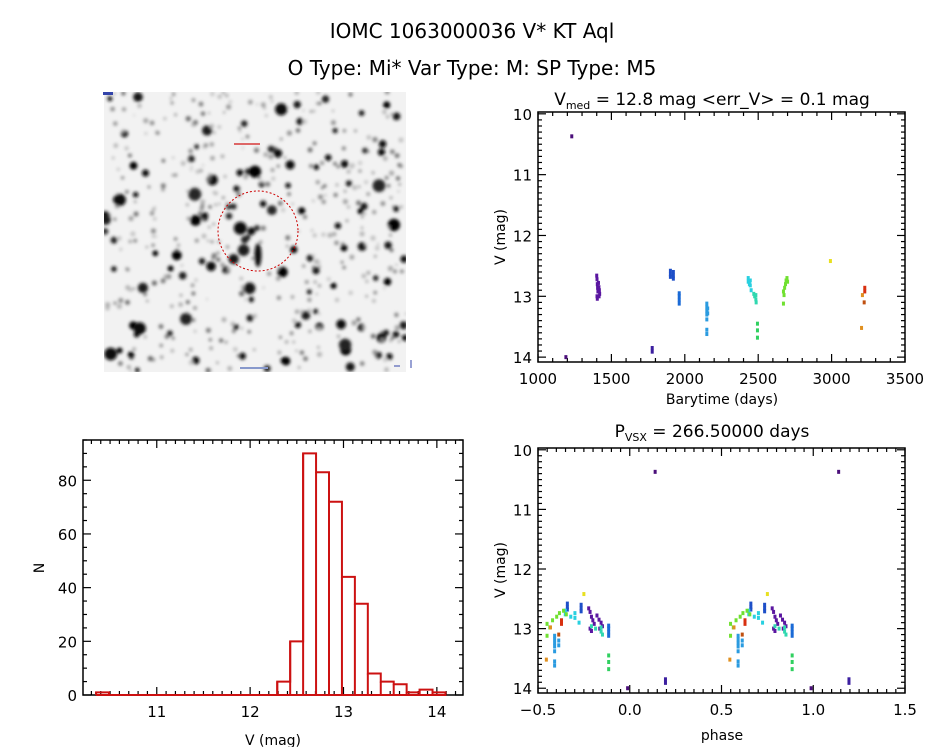 The image size is (944, 747). What do you see at coordinates (501, 237) in the screenshot?
I see `light-curve-ylabel: V (mag)` at bounding box center [501, 237].